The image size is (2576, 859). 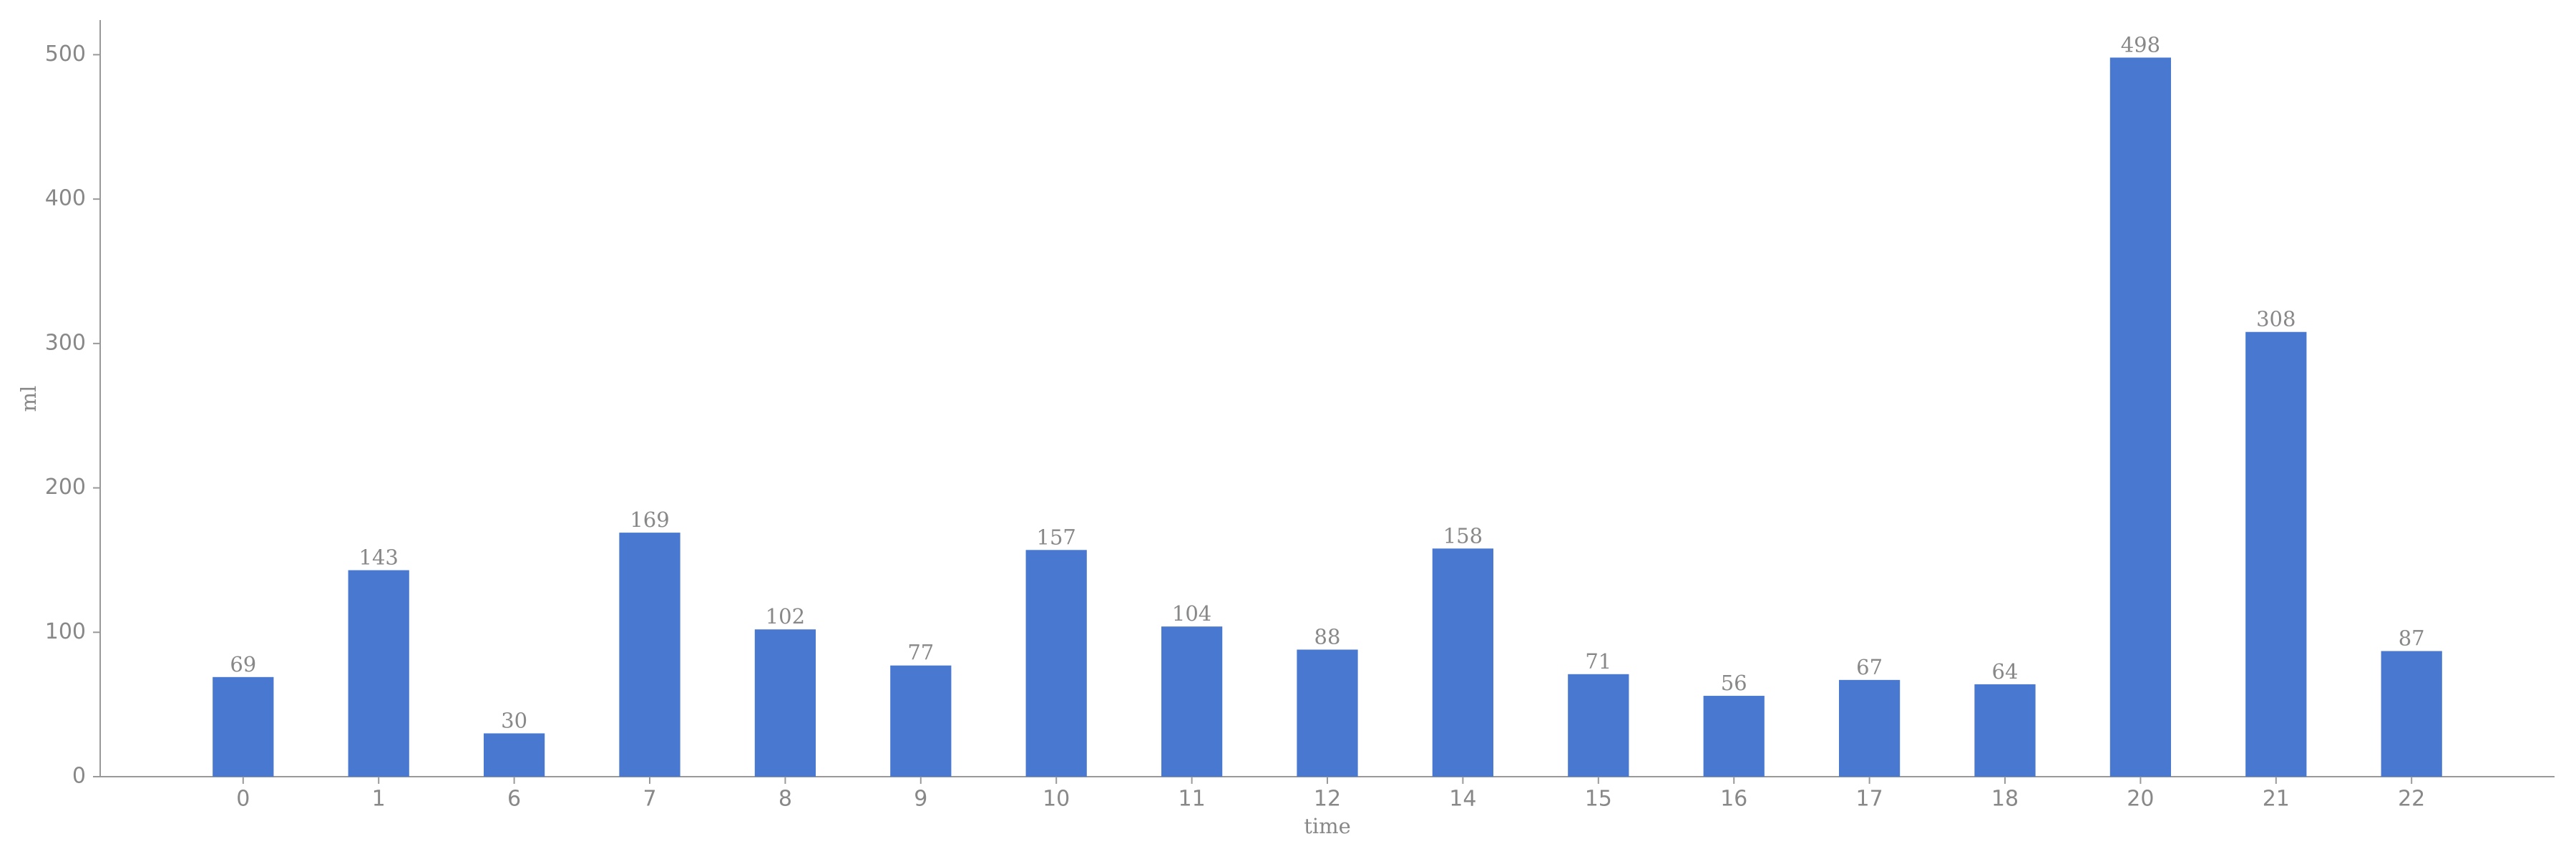 I want to click on value-label: 56, so click(x=1734, y=683).